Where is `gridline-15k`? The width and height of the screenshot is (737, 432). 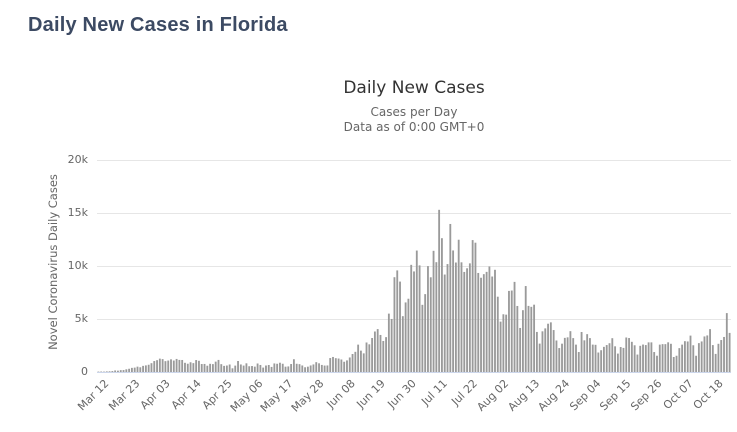 gridline-15k is located at coordinates (414, 213).